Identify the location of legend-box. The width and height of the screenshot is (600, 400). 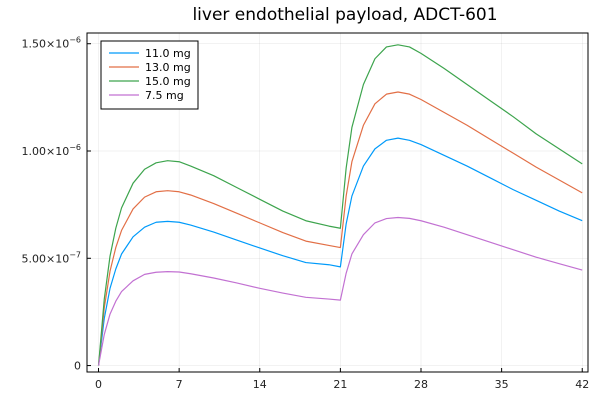
(149, 75).